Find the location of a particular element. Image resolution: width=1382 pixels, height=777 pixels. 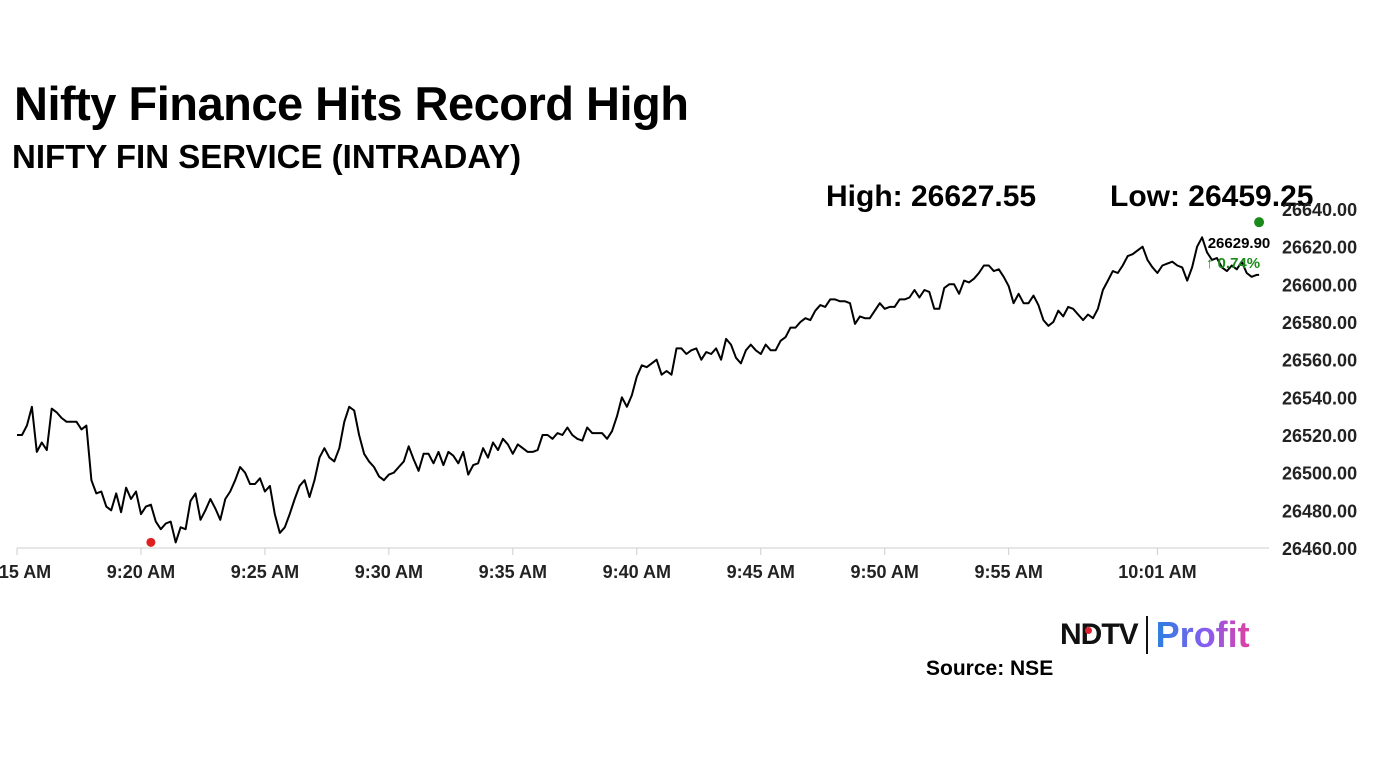

logo-divider is located at coordinates (1146, 635).